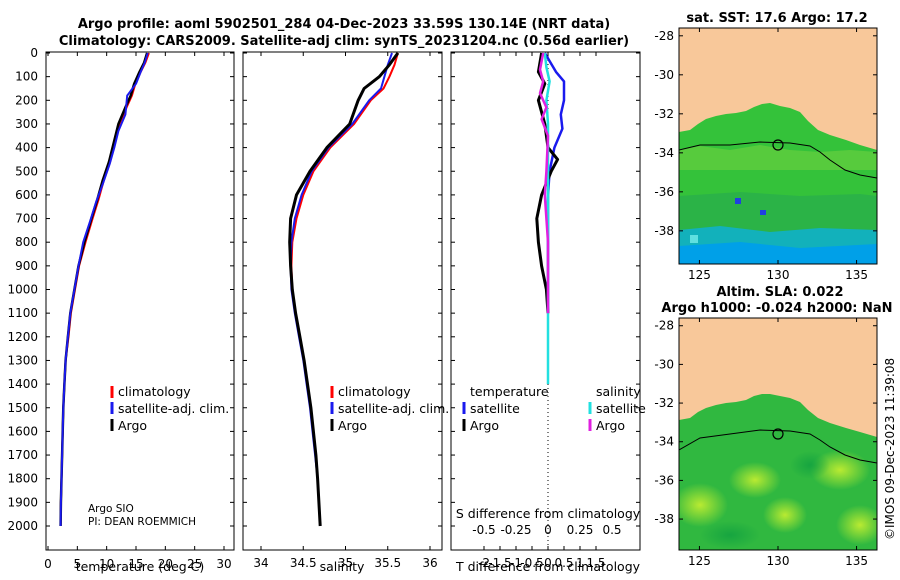 The image size is (900, 580). Describe the element at coordinates (22, 431) in the screenshot. I see `depth-tick-label: 1600` at that location.